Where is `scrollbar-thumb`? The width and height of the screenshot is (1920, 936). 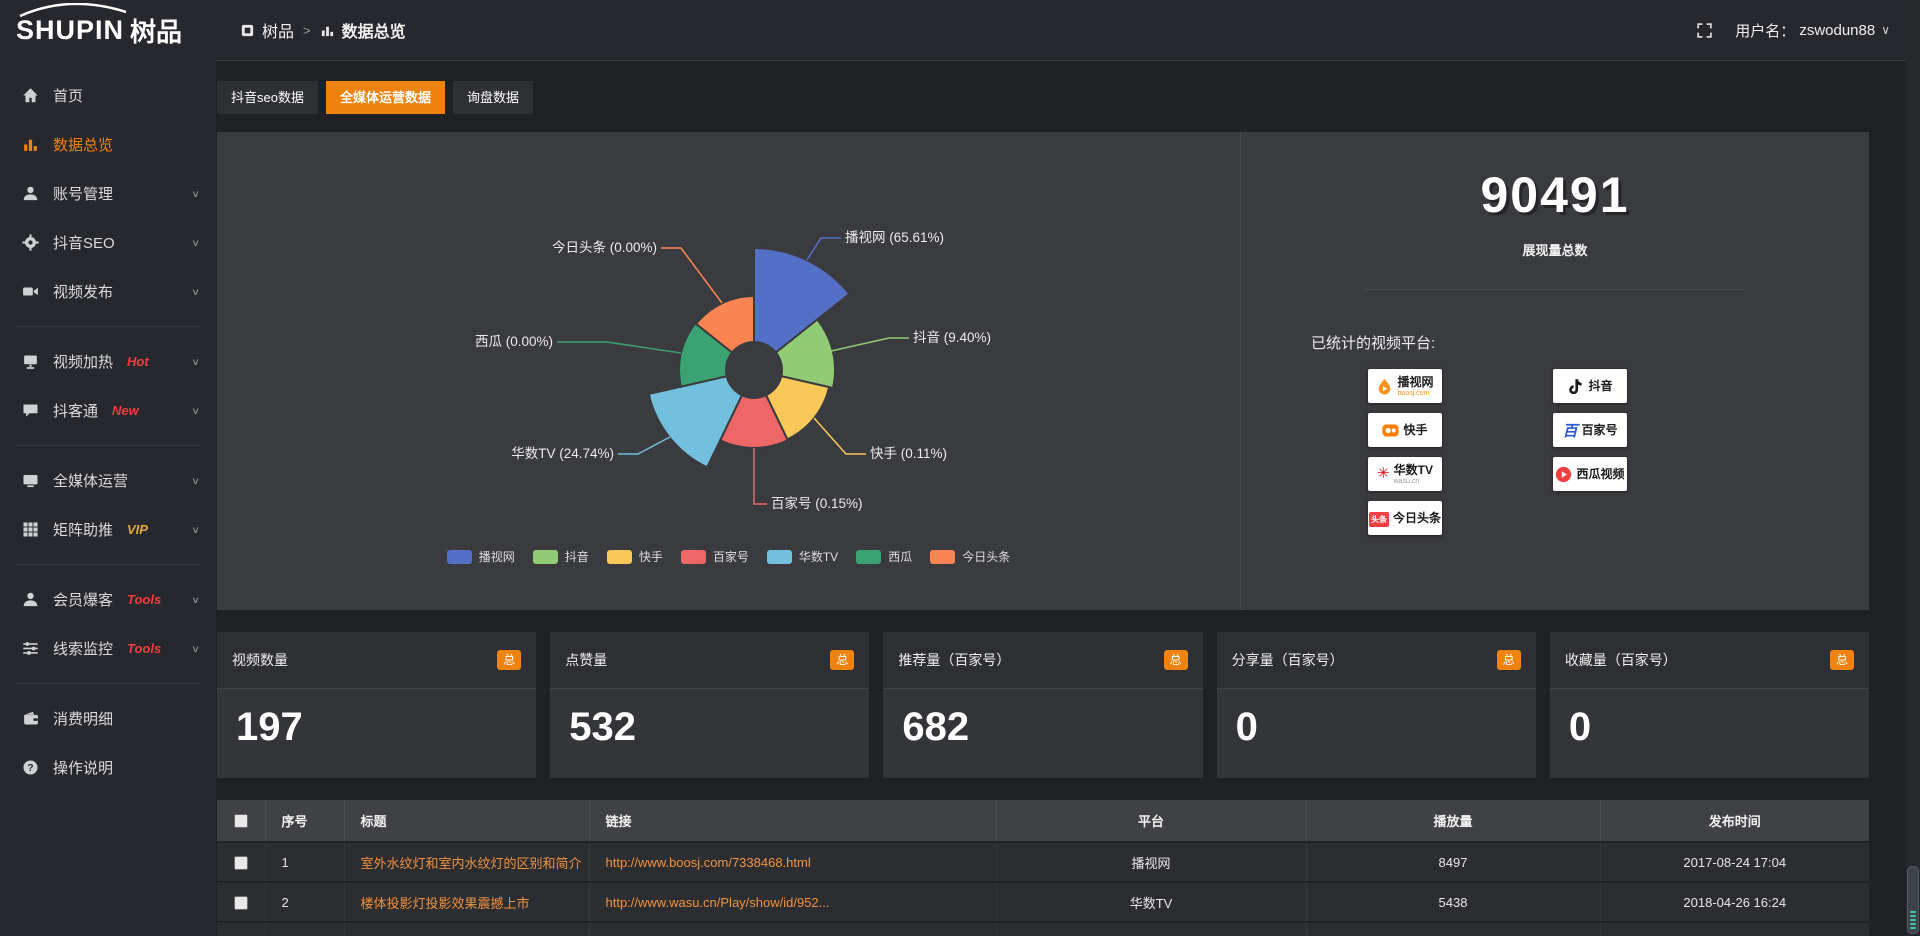 scrollbar-thumb is located at coordinates (1913, 900).